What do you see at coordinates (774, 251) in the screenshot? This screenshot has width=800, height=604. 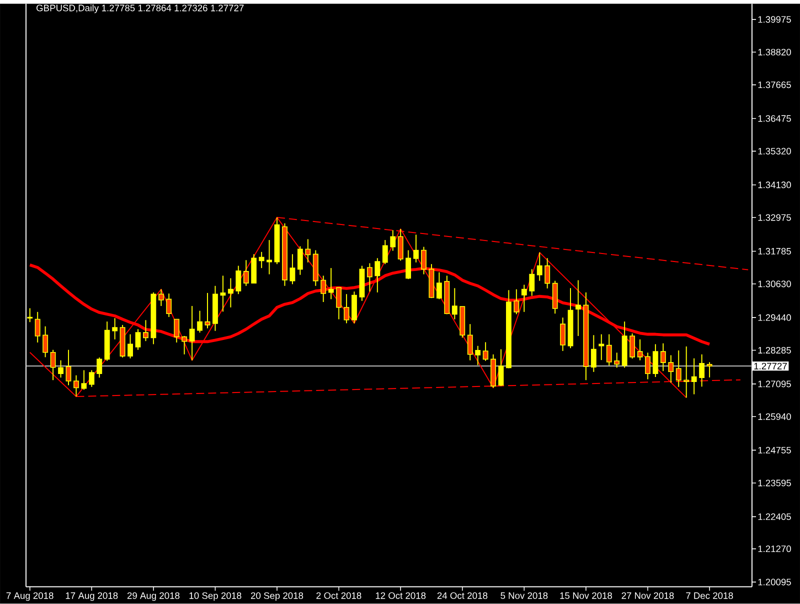 I see `y-tick-label: 1.31785` at bounding box center [774, 251].